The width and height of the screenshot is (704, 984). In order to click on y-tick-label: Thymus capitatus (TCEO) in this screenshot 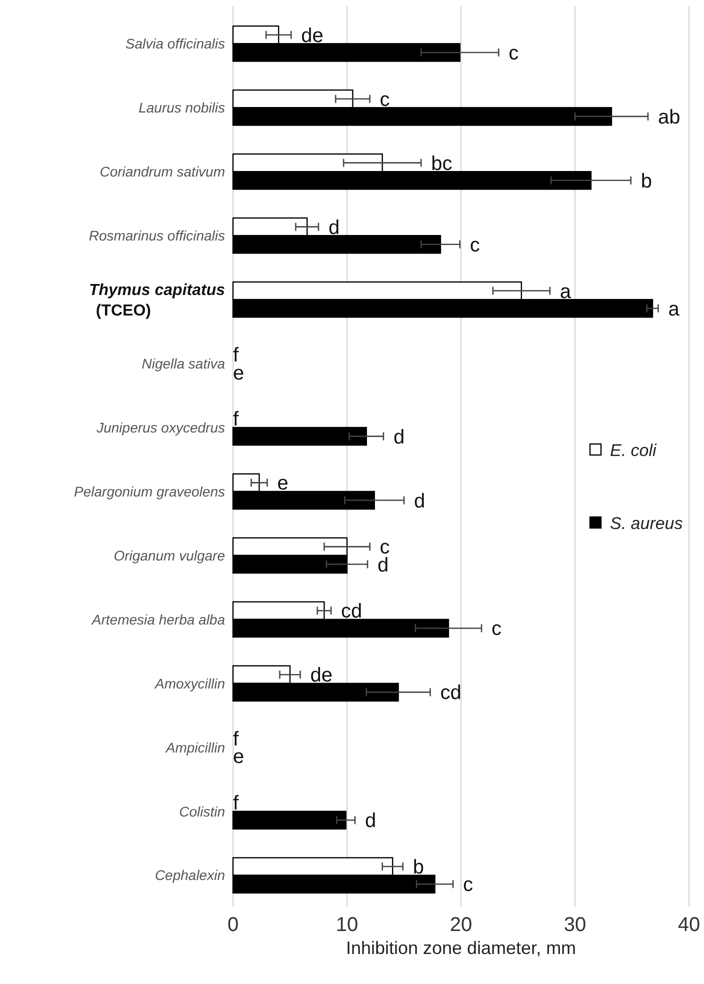, I will do `click(157, 301)`.